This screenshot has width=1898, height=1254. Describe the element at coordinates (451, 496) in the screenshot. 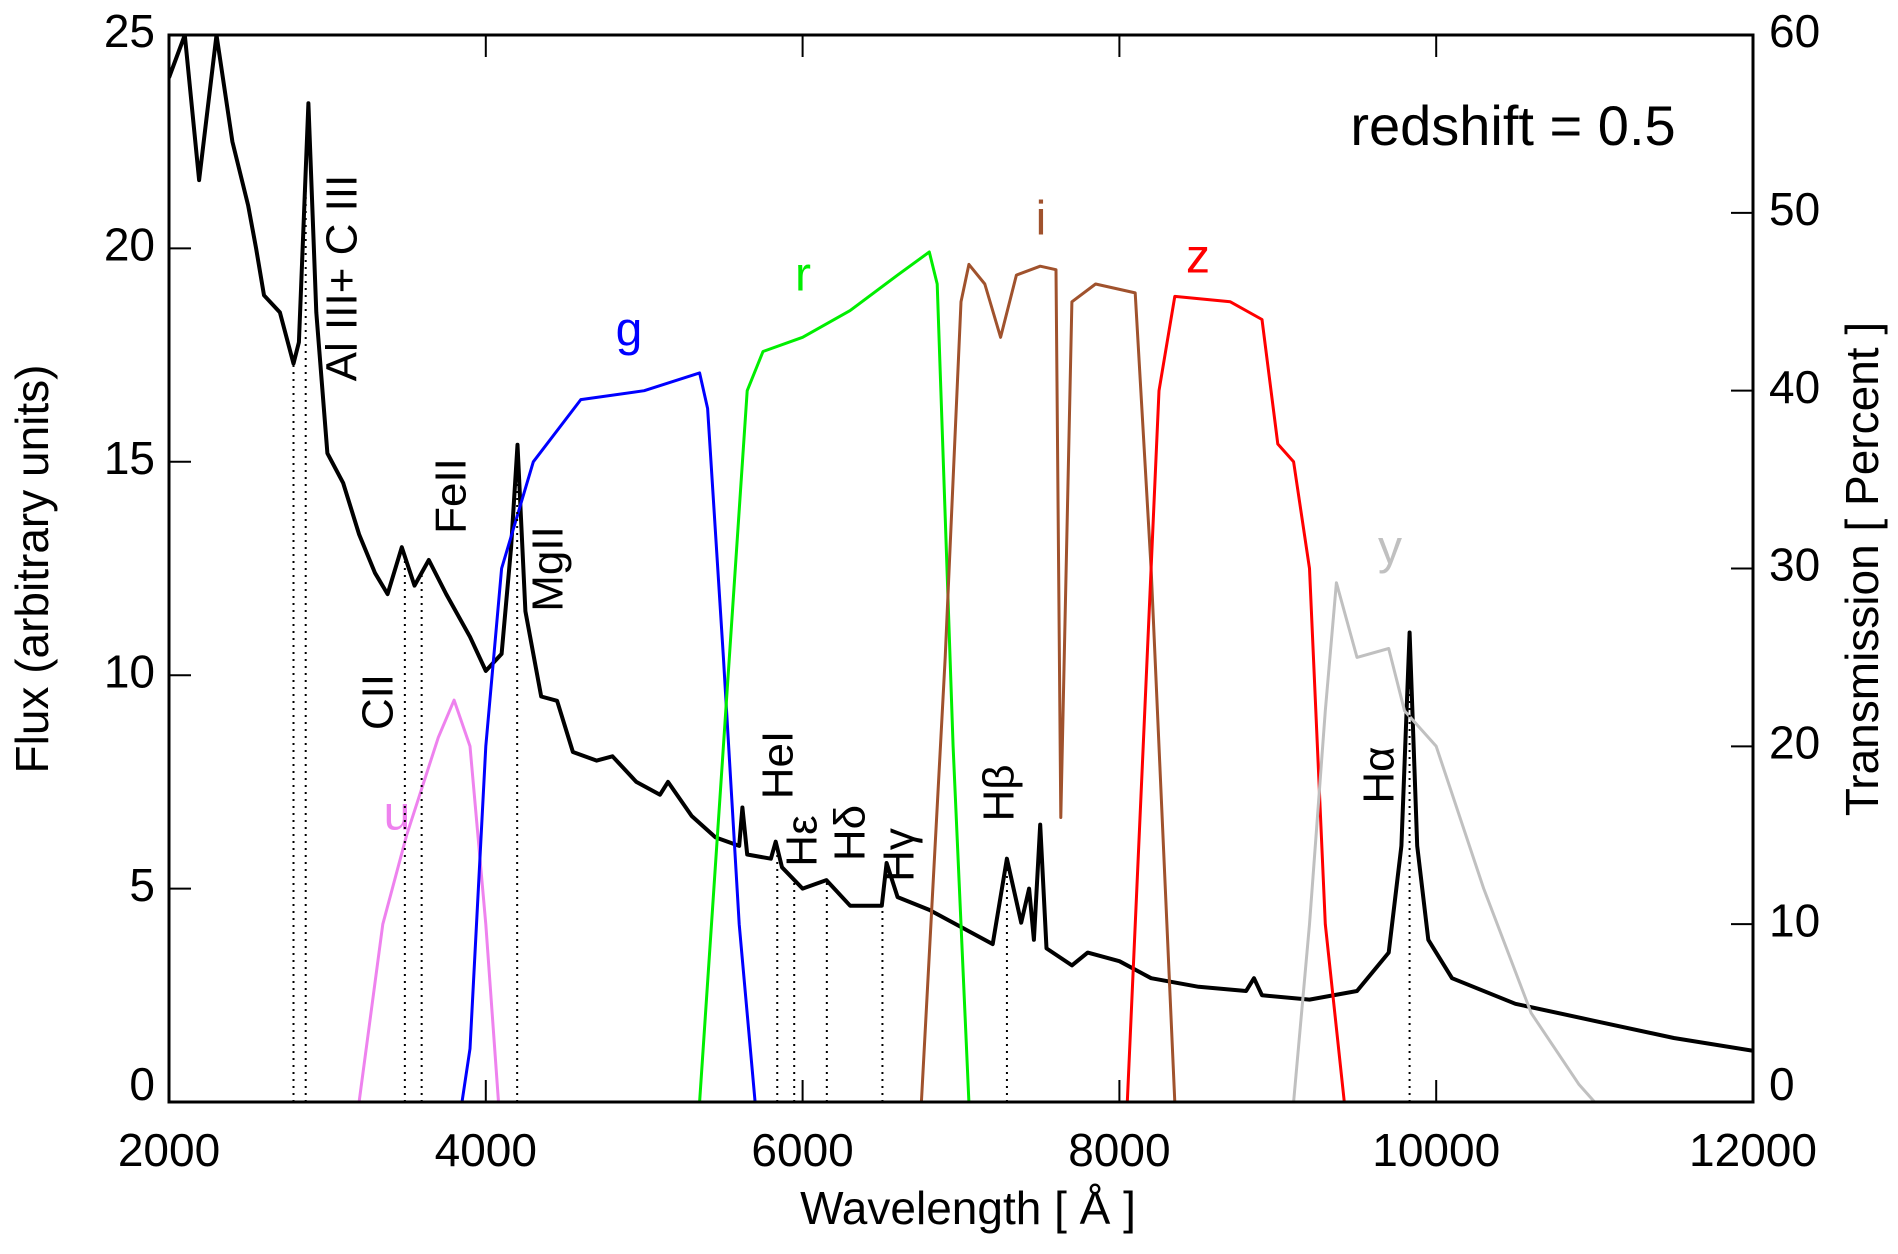

I see `line-label: FeII` at that location.